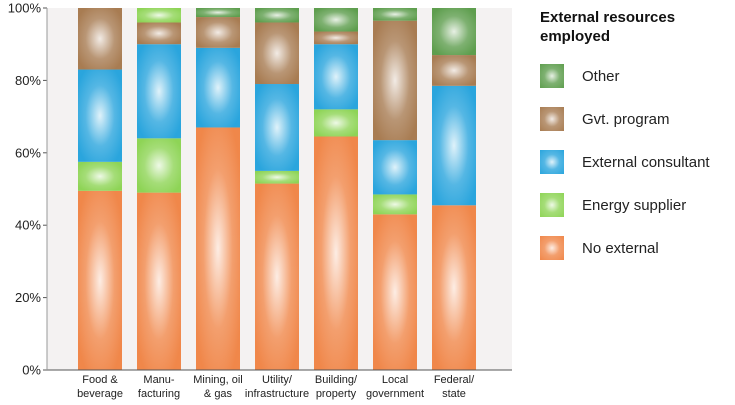 Image resolution: width=735 pixels, height=405 pixels. What do you see at coordinates (580, 76) in the screenshot?
I see `legend-item: Other` at bounding box center [580, 76].